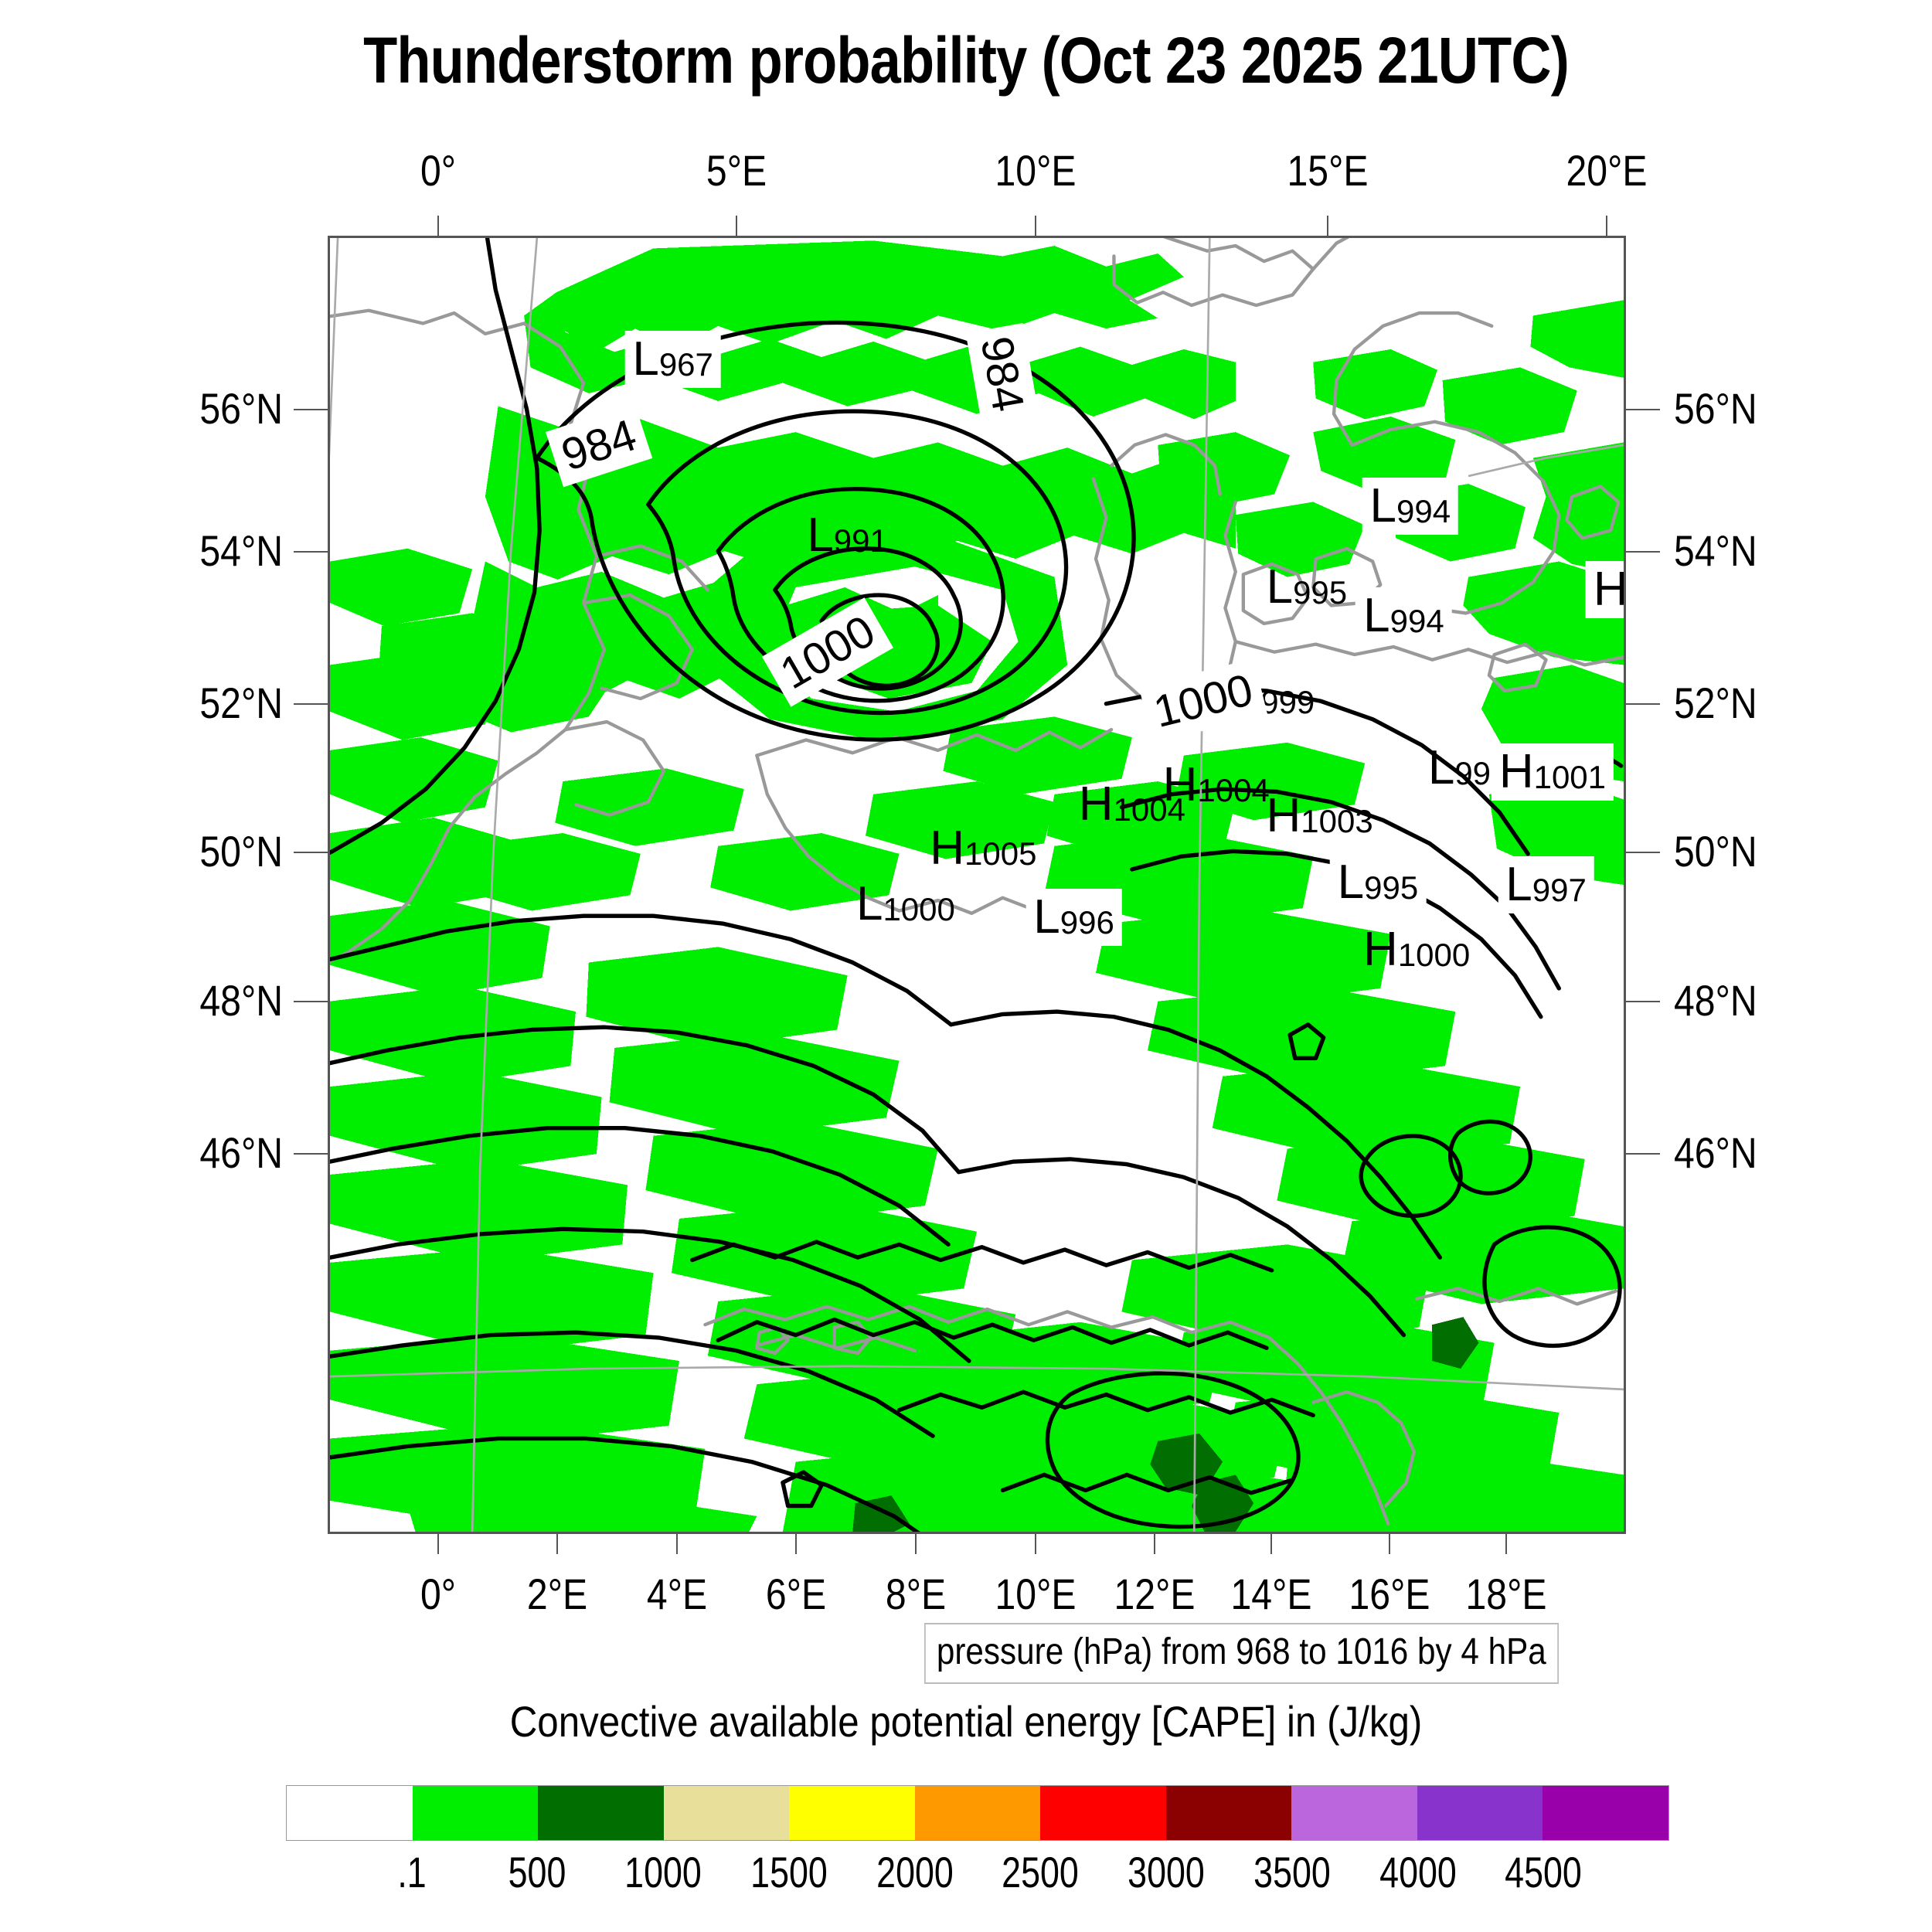 The width and height of the screenshot is (1932, 1932). Describe the element at coordinates (241, 550) in the screenshot. I see `lat-tick-left-1: 54°N` at that location.